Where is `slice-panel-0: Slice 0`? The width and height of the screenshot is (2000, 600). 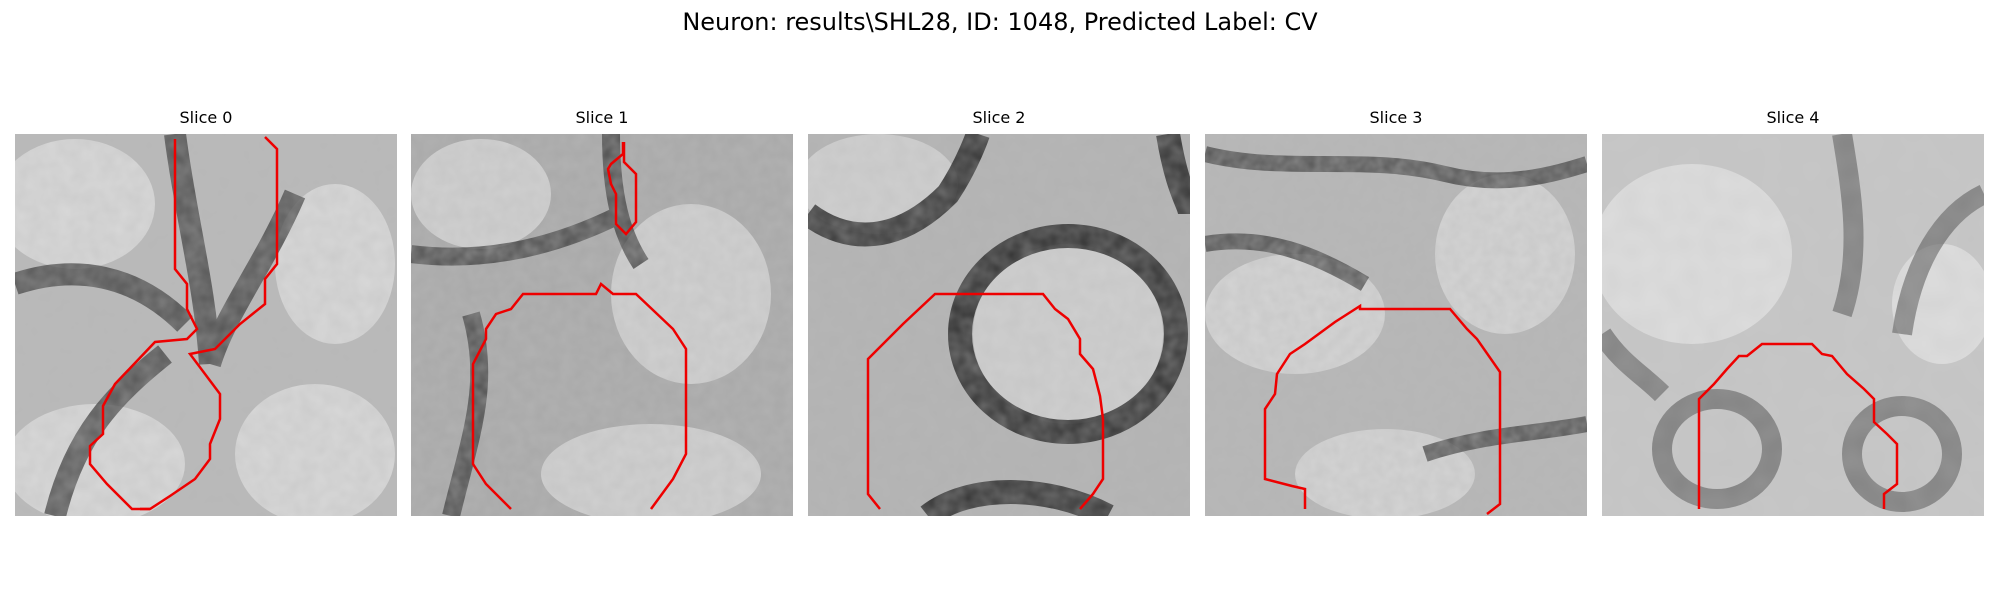
slice-panel-0: Slice 0 is located at coordinates (206, 312).